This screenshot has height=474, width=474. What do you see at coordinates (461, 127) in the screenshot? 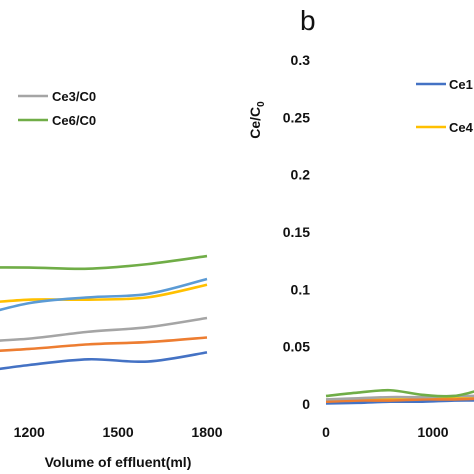
I see `panel-b-legend-label: Ce4` at bounding box center [461, 127].